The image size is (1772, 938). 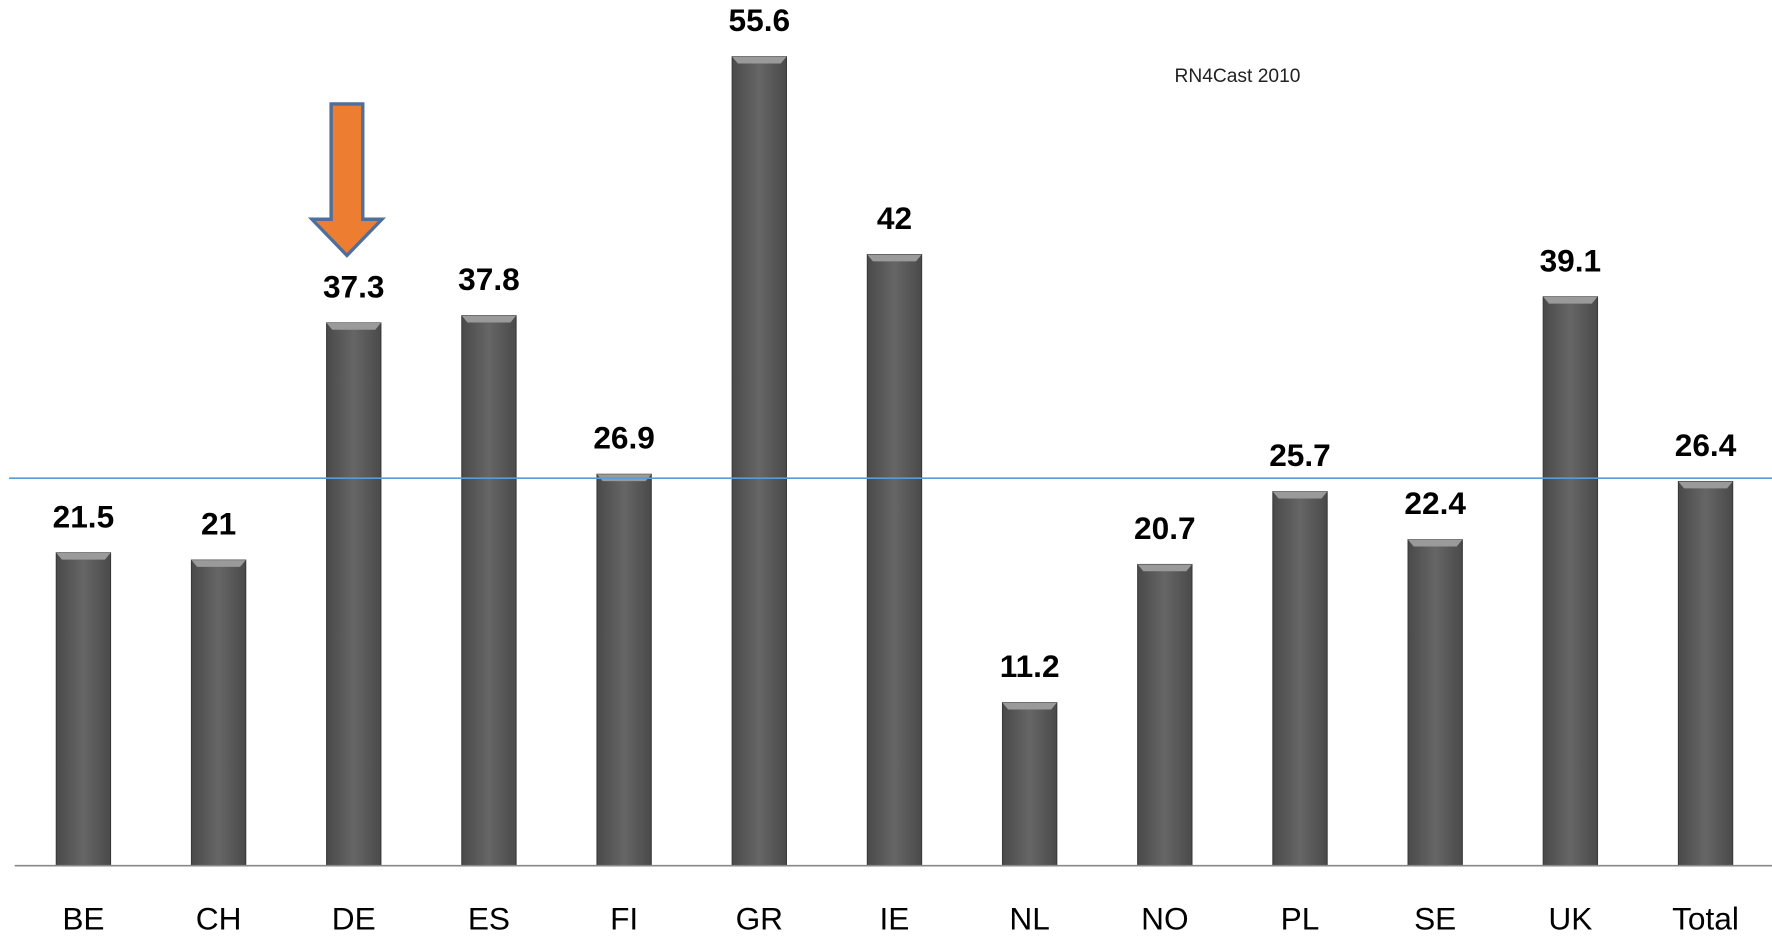 What do you see at coordinates (218, 524) in the screenshot?
I see `value-label: 21` at bounding box center [218, 524].